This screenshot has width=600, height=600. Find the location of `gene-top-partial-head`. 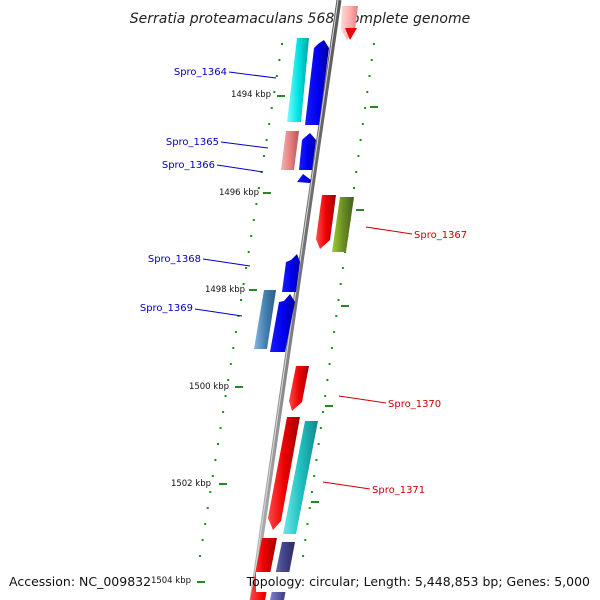

gene-top-partial-head is located at coordinates (351, 34).